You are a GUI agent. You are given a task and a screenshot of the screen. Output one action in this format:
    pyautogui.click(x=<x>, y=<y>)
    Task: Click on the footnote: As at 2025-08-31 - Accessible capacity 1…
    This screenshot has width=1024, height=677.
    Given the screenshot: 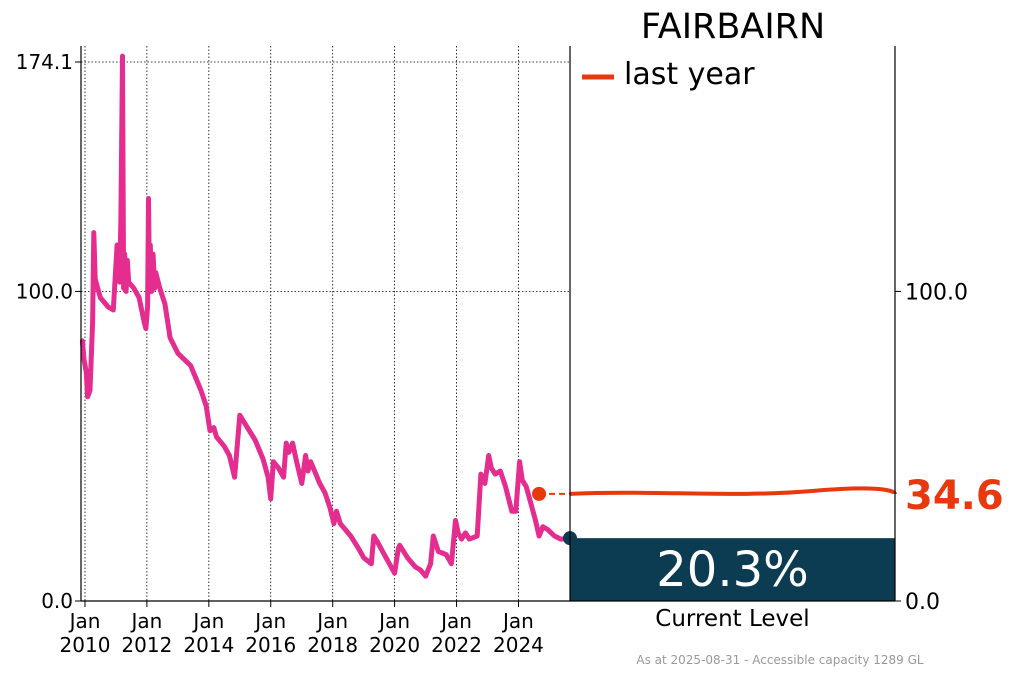 What is the action you would take?
    pyautogui.click(x=780, y=660)
    